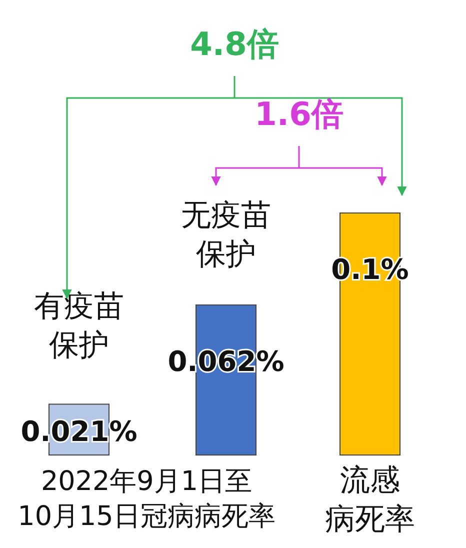  I want to click on text: 1.6倍, so click(299, 114).